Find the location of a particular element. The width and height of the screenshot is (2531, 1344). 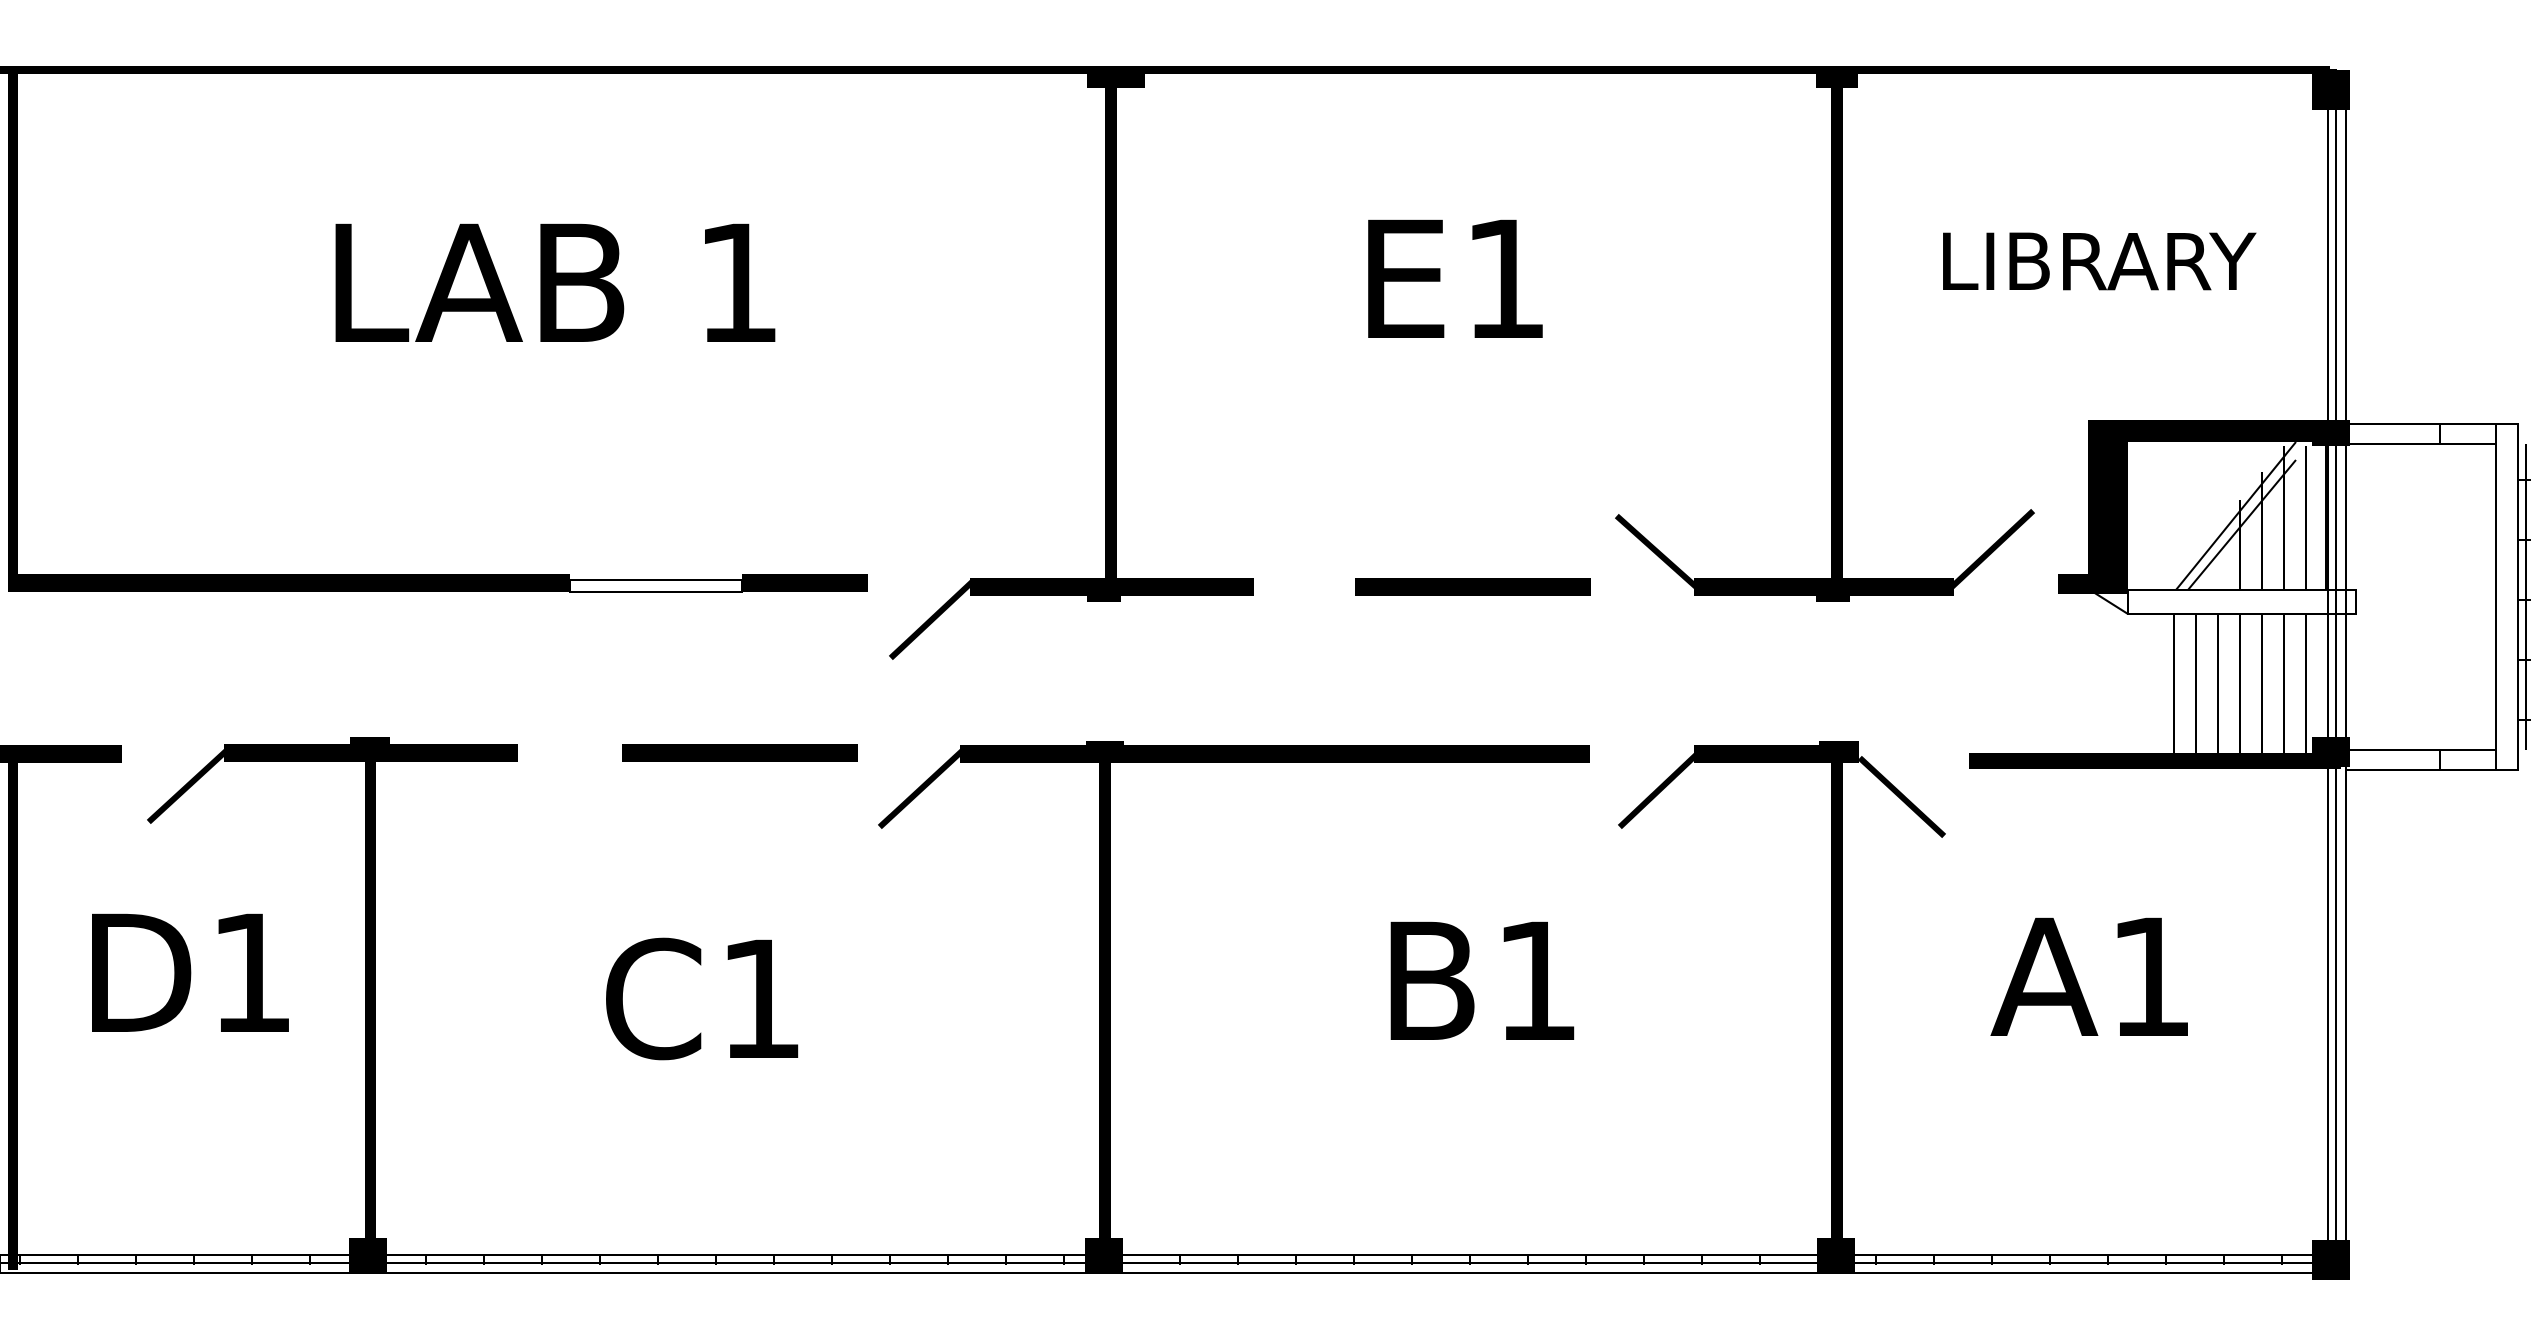

room-label-a1: A1 is located at coordinates (2096, 981).